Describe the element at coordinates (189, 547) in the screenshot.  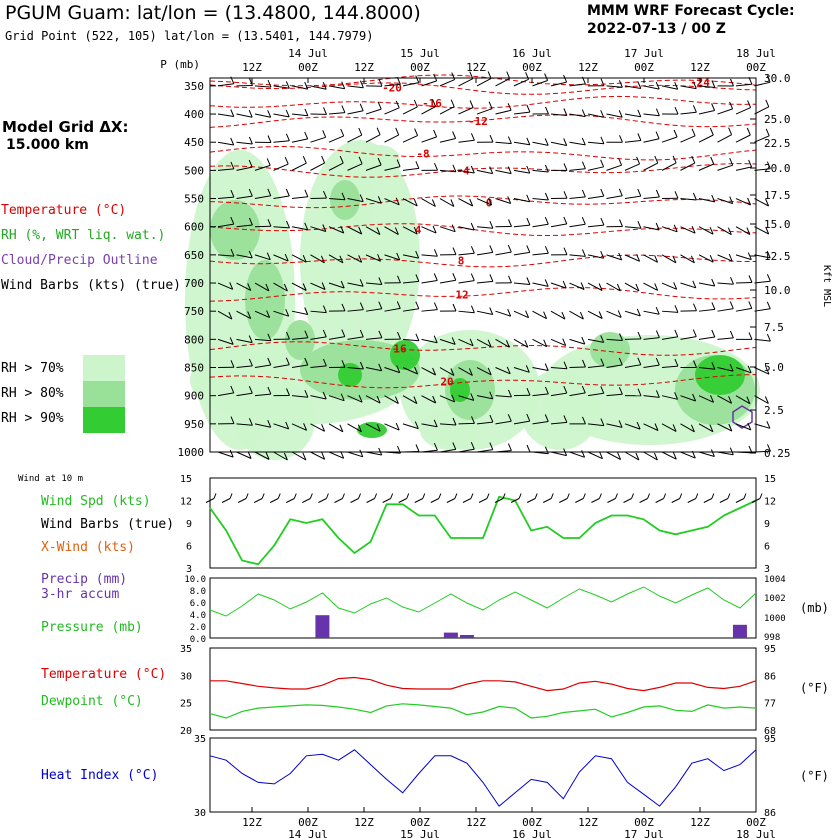
I see `wind-tick-left: 6` at that location.